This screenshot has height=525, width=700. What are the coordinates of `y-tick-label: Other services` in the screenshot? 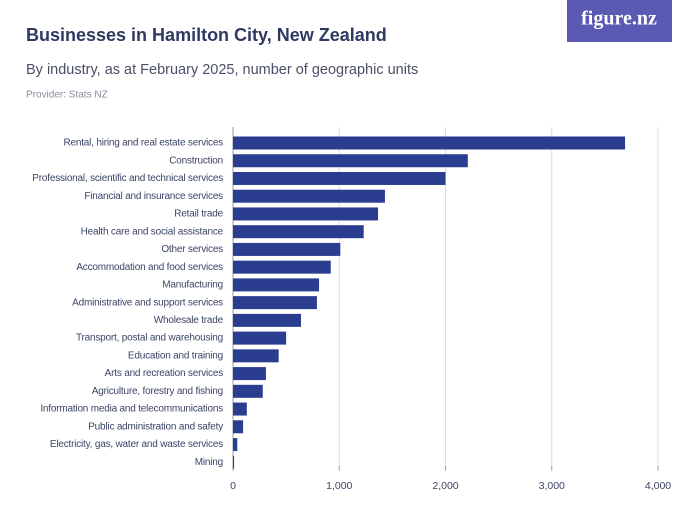 It's located at (192, 249).